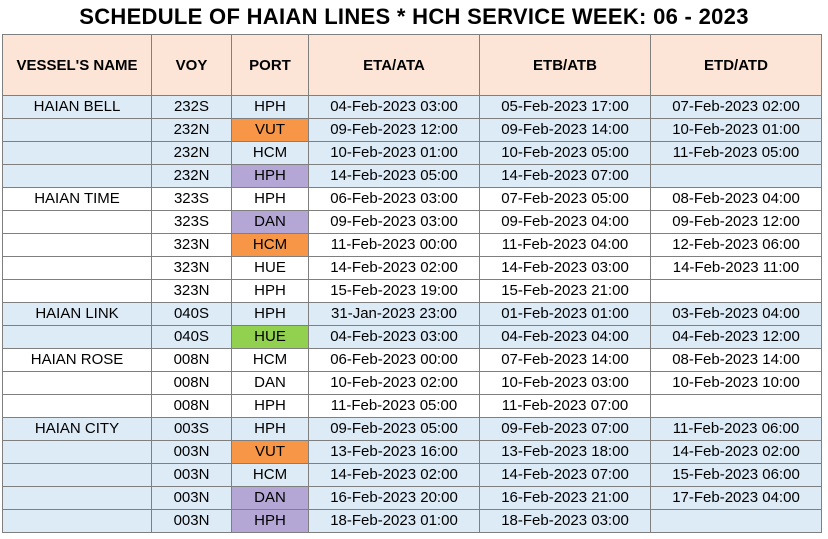 This screenshot has height=539, width=828. Describe the element at coordinates (394, 65) in the screenshot. I see `column-header-eta-ata: ETA/ATA` at that location.